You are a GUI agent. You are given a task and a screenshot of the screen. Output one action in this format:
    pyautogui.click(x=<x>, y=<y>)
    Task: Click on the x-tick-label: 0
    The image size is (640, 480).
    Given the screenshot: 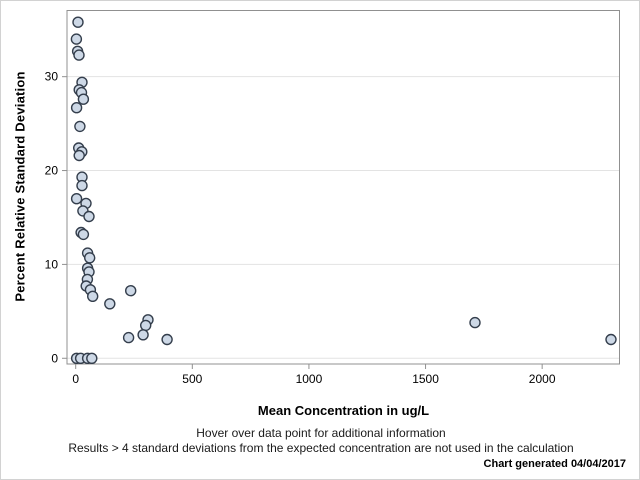 What is the action you would take?
    pyautogui.click(x=75, y=379)
    